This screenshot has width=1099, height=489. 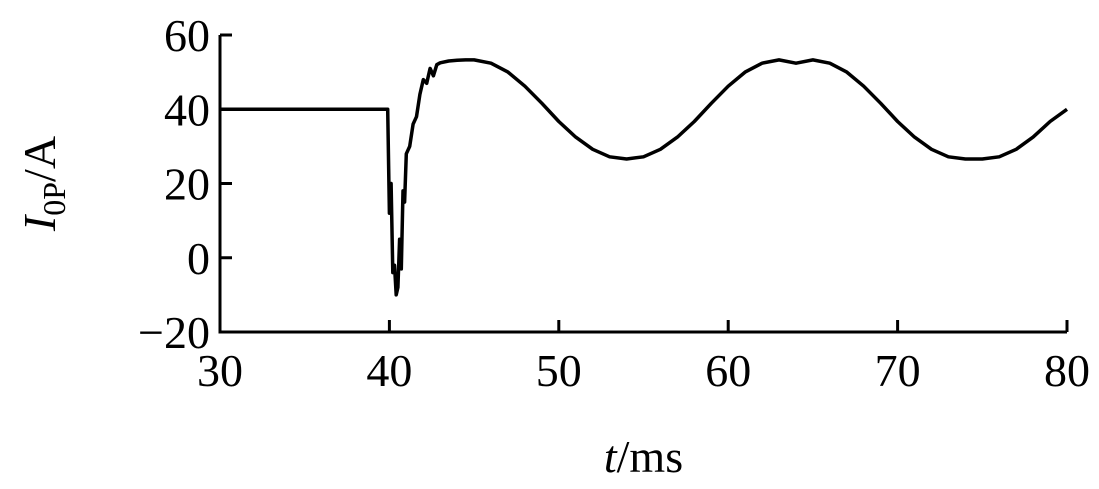 I want to click on x-axis-ticks: 30 40 50 60 70 80, so click(x=643, y=358).